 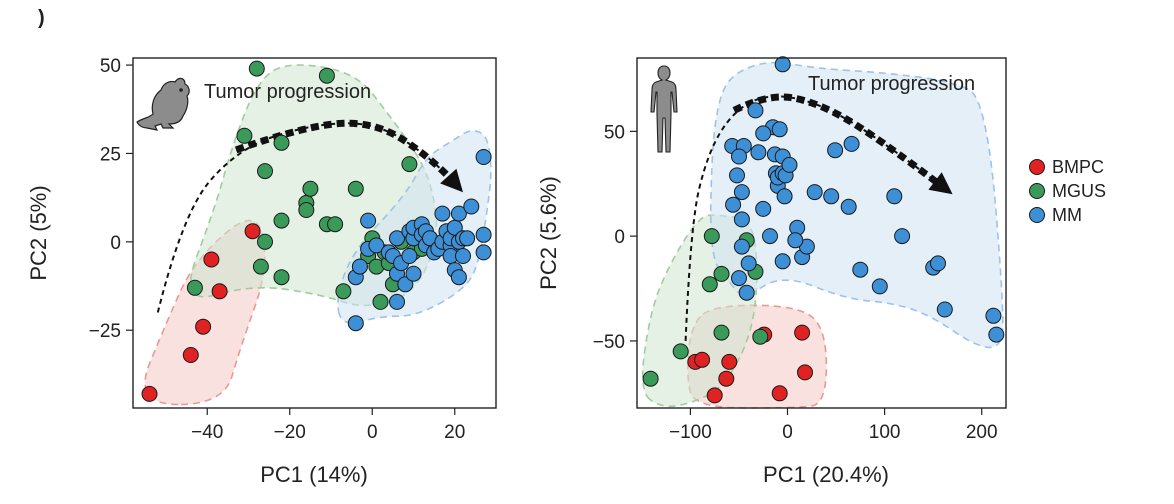 What do you see at coordinates (838, 141) in the screenshot?
I see `arrow-shaft-thick` at bounding box center [838, 141].